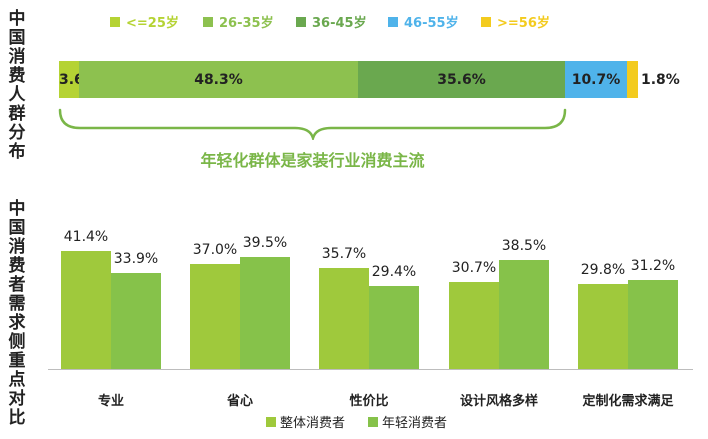  I want to click on segment-36-45: 35.6%, so click(461, 79).